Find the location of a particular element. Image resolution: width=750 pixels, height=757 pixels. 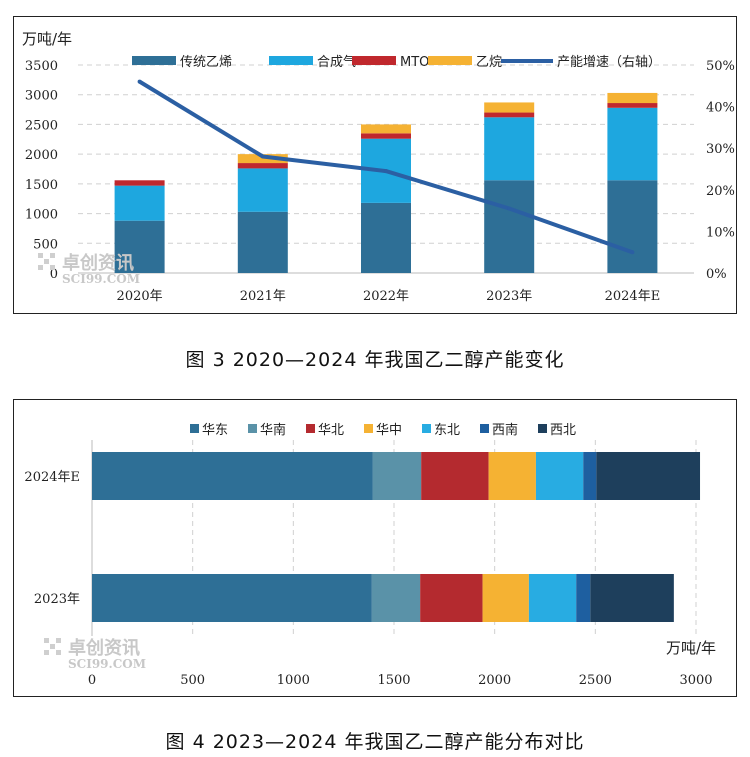

legend-label: 乙烷 is located at coordinates (489, 62).